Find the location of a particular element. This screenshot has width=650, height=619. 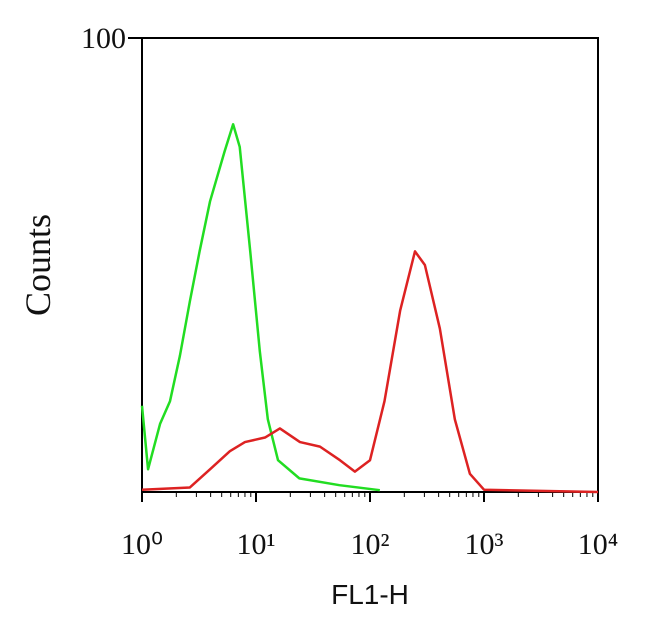

x-tick-label: 10⁴ is located at coordinates (598, 544).